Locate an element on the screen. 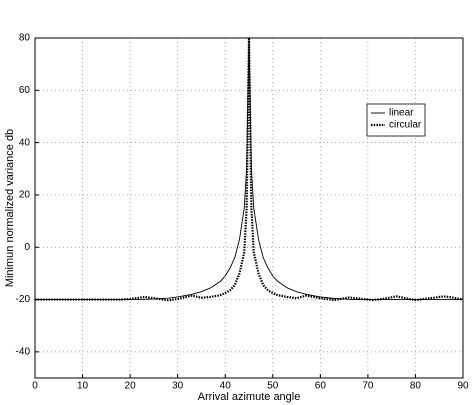 Image resolution: width=474 pixels, height=405 pixels. x-tick-label: 50 is located at coordinates (273, 386).